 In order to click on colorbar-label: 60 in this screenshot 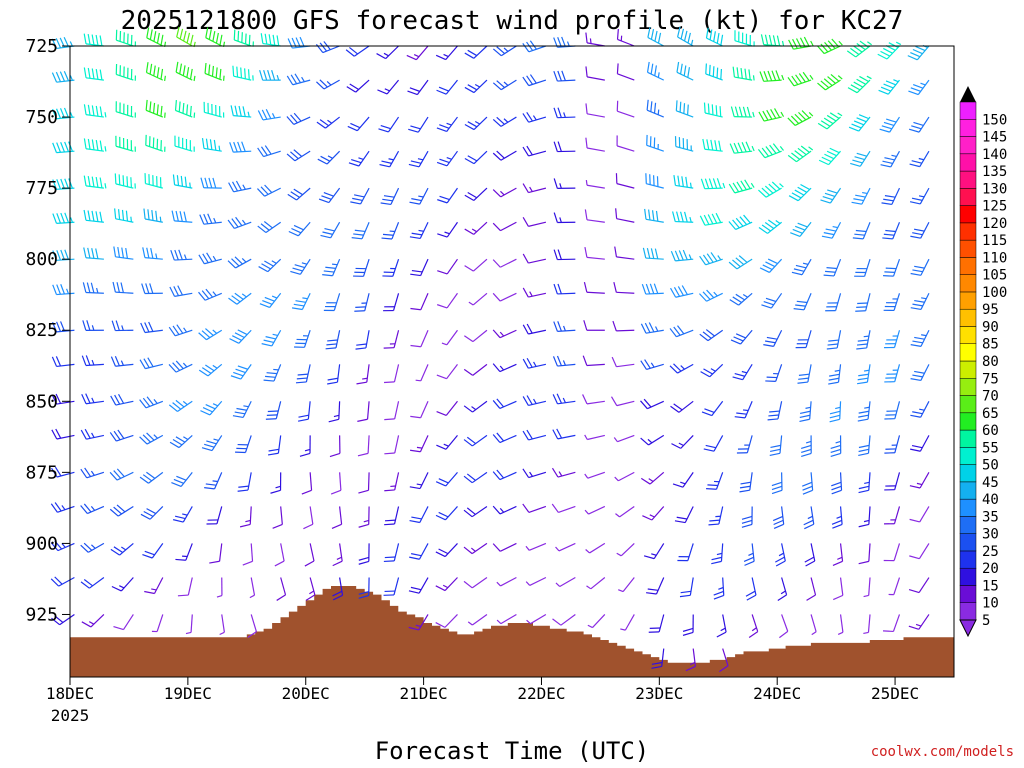, I will do `click(990, 431)`.